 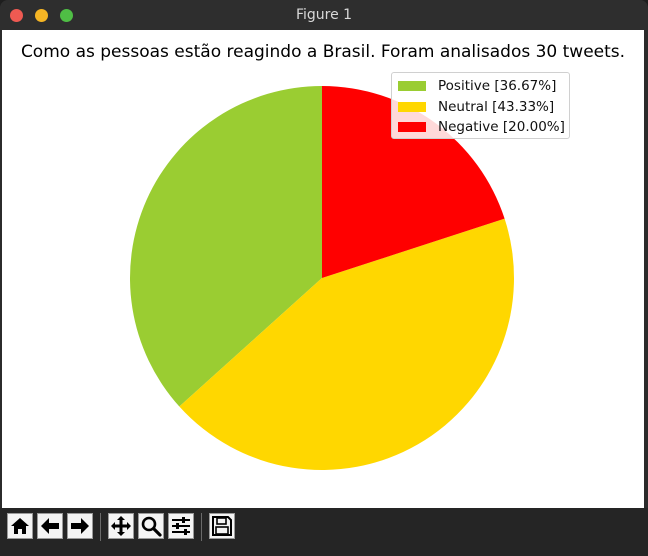 I want to click on sliders-icon, so click(x=181, y=526).